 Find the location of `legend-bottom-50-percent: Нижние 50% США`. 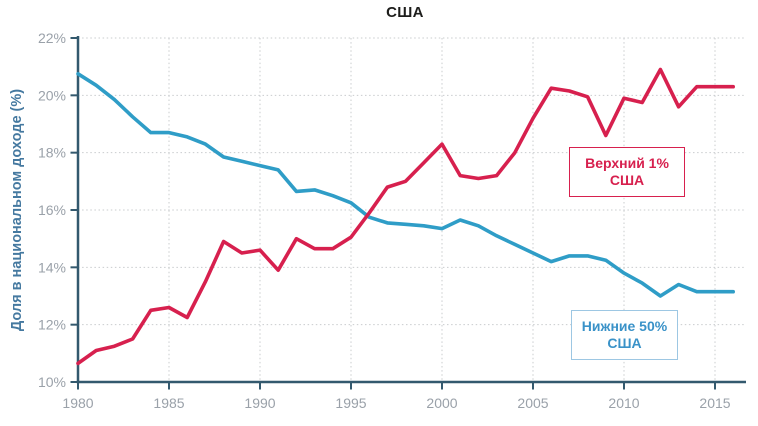

legend-bottom-50-percent: Нижние 50% США is located at coordinates (624, 335).